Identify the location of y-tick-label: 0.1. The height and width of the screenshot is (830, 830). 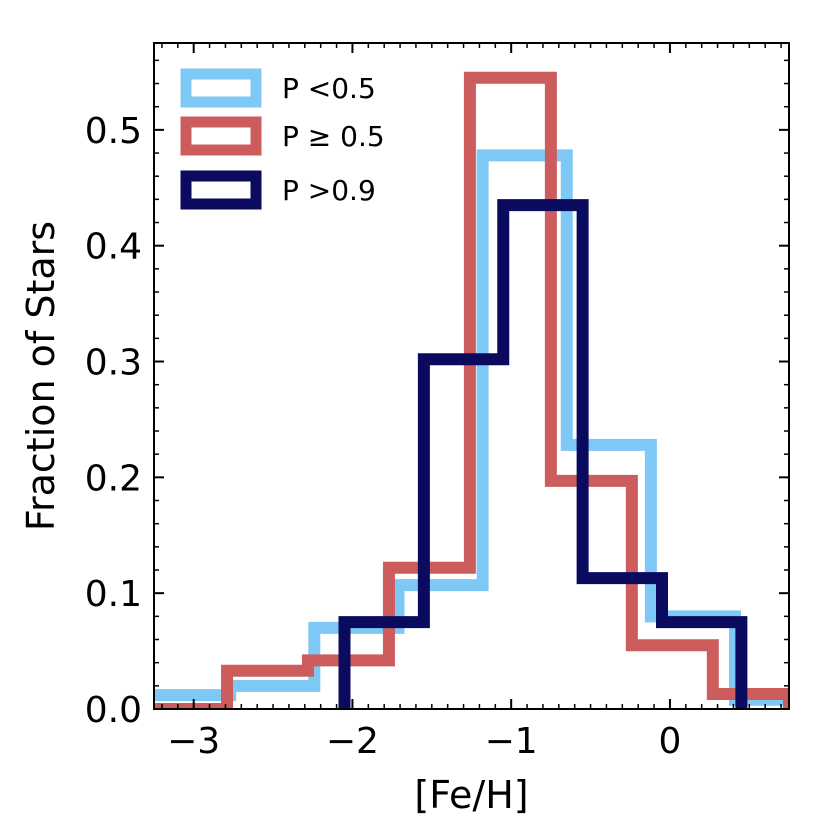
(113, 594).